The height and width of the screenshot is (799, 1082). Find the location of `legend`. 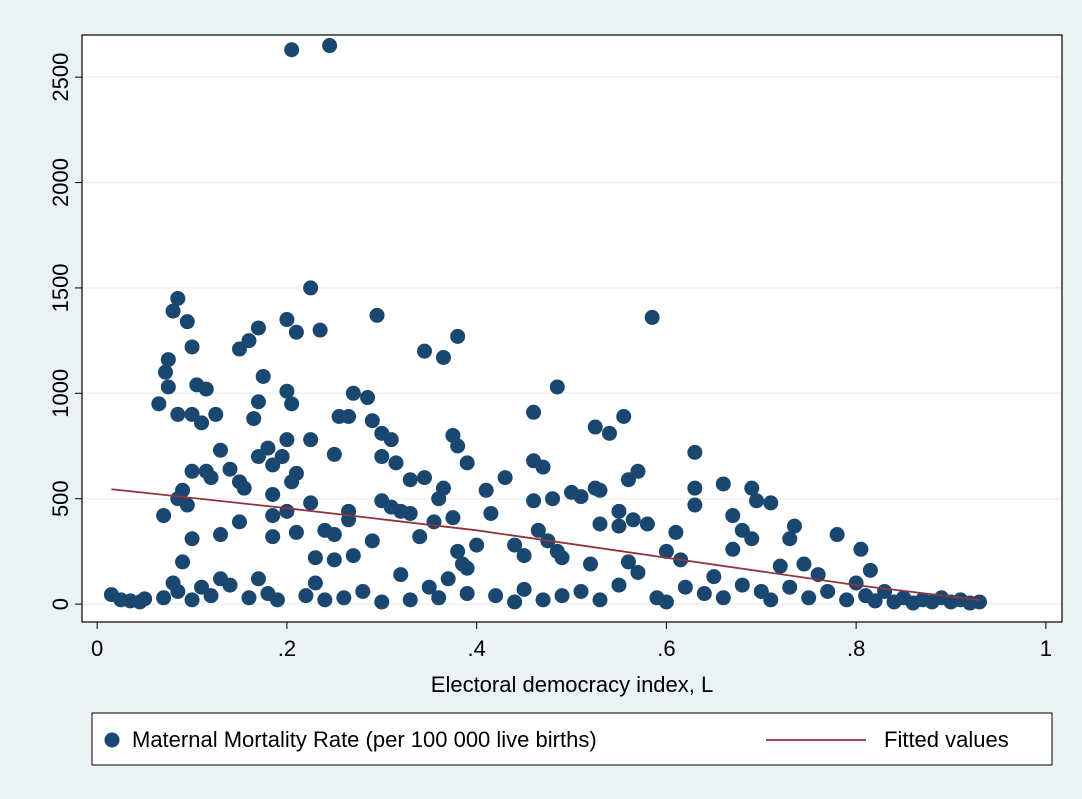

legend is located at coordinates (572, 739).